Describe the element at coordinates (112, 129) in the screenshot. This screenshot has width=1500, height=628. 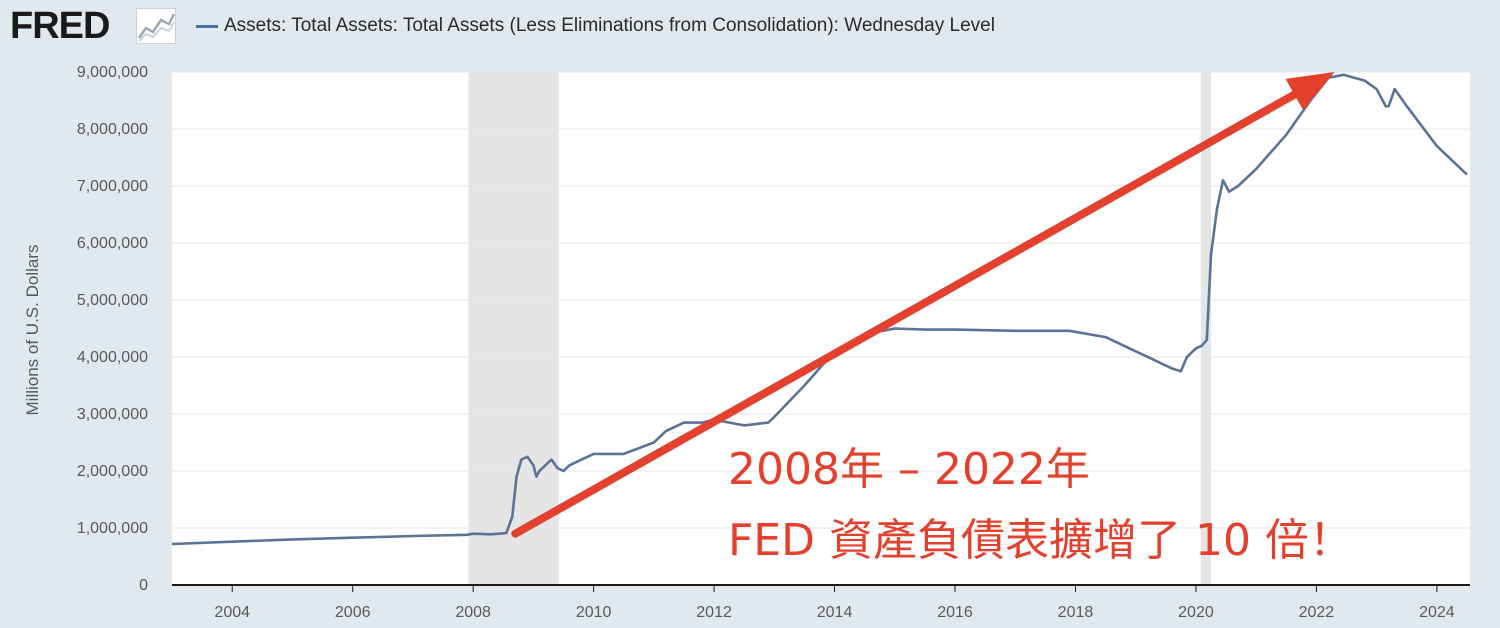
I see `y-tick-label: 8,000,000` at that location.